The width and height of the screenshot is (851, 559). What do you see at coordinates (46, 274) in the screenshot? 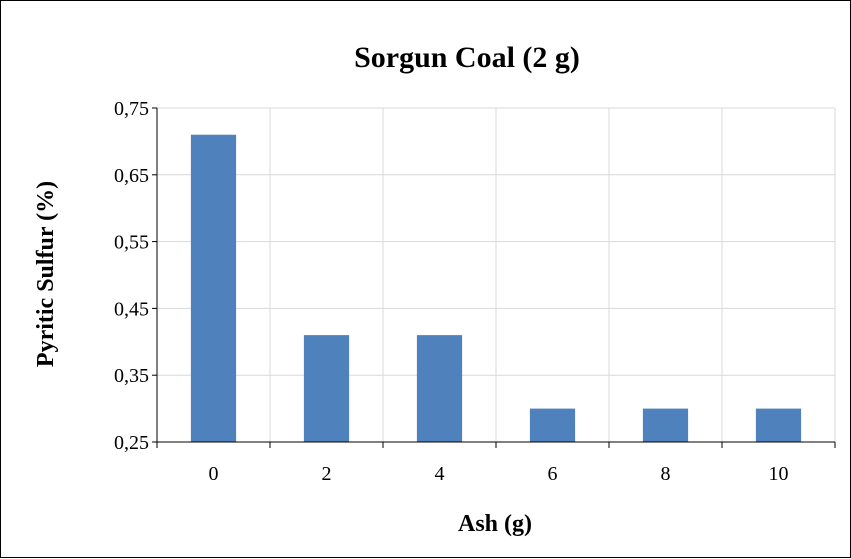
I see `y-axis-title: Pyritic Sulfur (%)` at bounding box center [46, 274].